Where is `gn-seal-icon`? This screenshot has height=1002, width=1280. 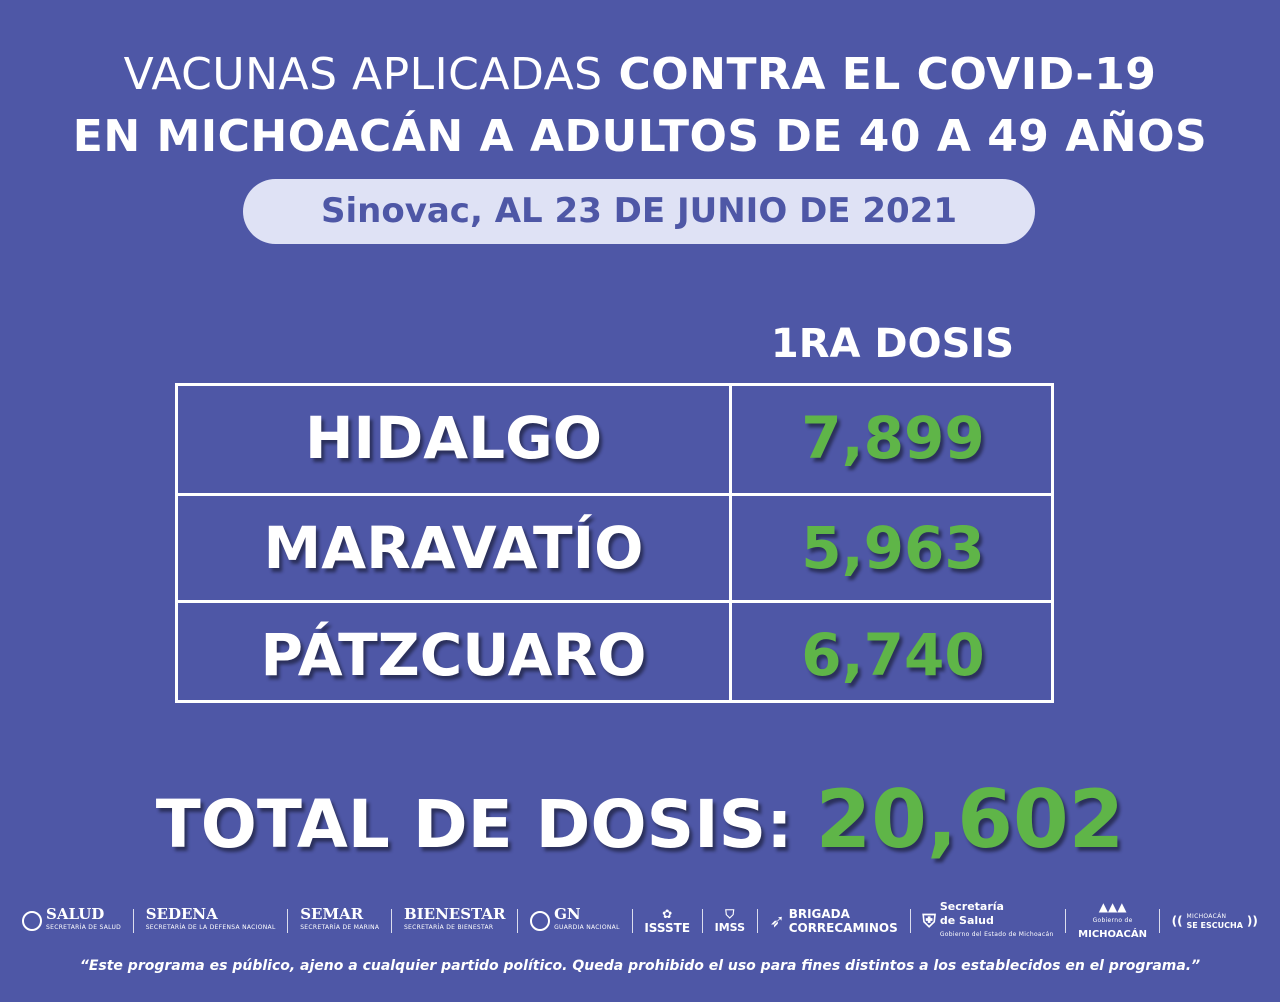
gn-seal-icon is located at coordinates (540, 921).